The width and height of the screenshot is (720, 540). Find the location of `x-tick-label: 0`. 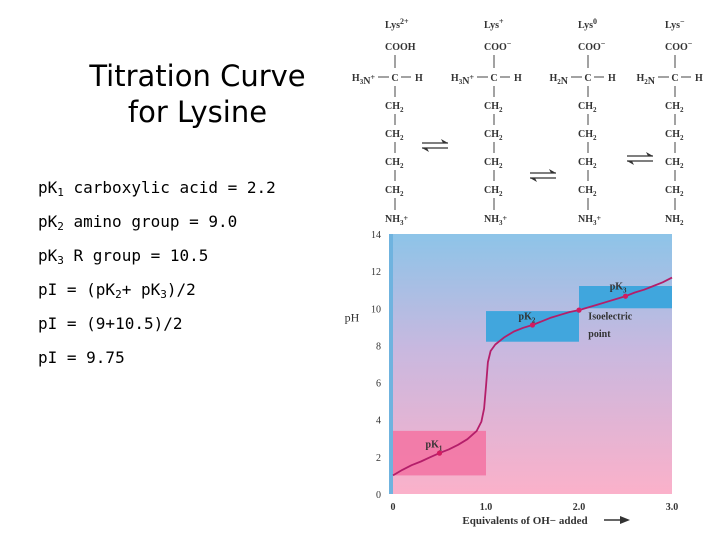

x-tick-label: 0 is located at coordinates (393, 507).